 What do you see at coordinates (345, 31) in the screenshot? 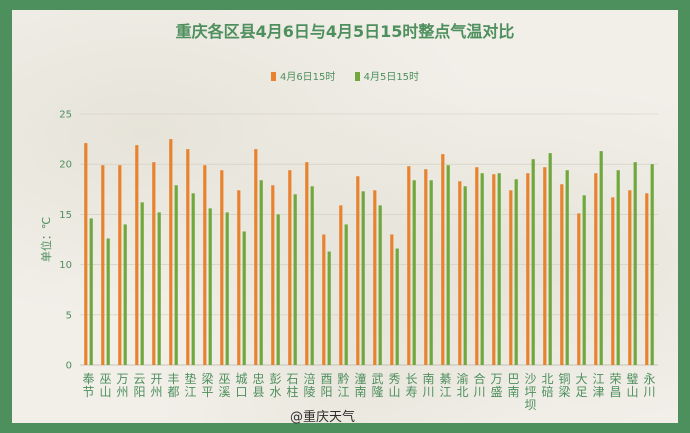
I see `chart-title: 重庆各区县4月6日与4月5日15时整点气温对比` at bounding box center [345, 31].